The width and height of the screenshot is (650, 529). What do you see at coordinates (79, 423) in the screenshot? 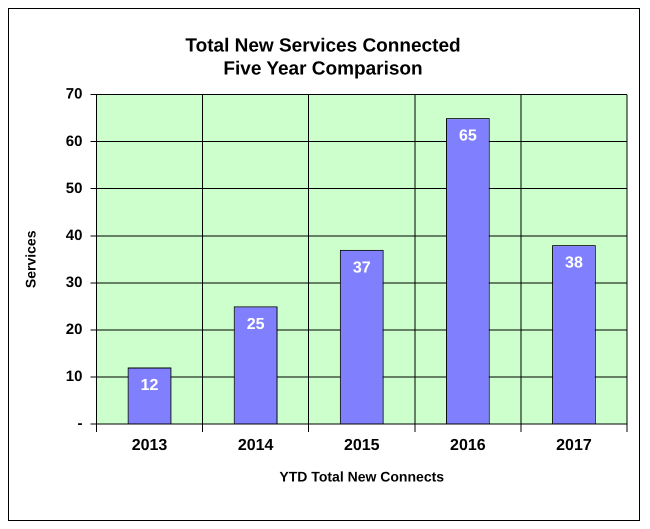
I see `y-tick-label: -` at bounding box center [79, 423].